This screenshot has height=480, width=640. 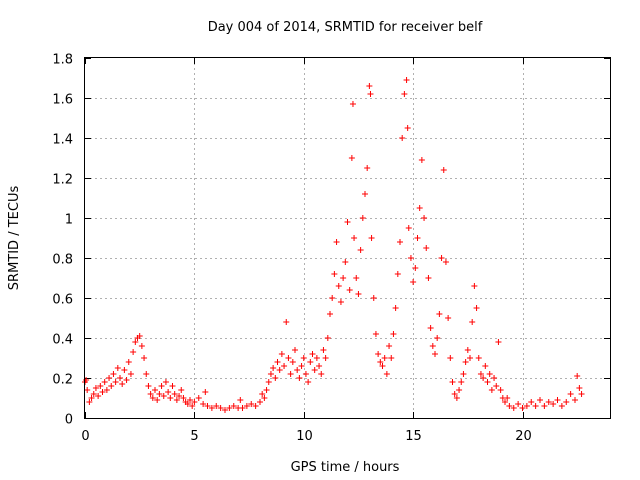 What do you see at coordinates (62, 260) in the screenshot?
I see `y-tick-label: 0.8` at bounding box center [62, 260].